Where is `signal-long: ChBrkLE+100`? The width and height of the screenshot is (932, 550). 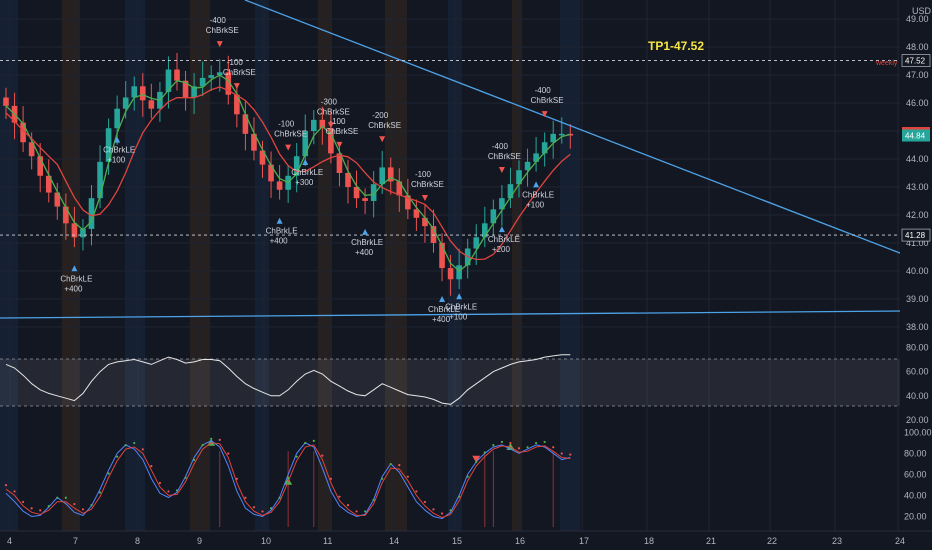 signal-long: ChBrkLE+100 is located at coordinates (461, 307).